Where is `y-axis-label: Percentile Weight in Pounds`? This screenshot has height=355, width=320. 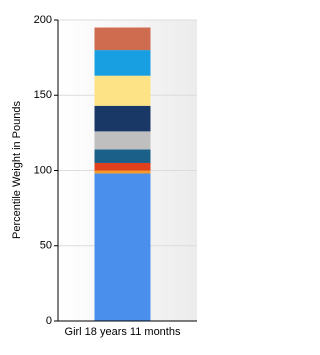 y-axis-label: Percentile Weight in Pounds is located at coordinates (17, 170).